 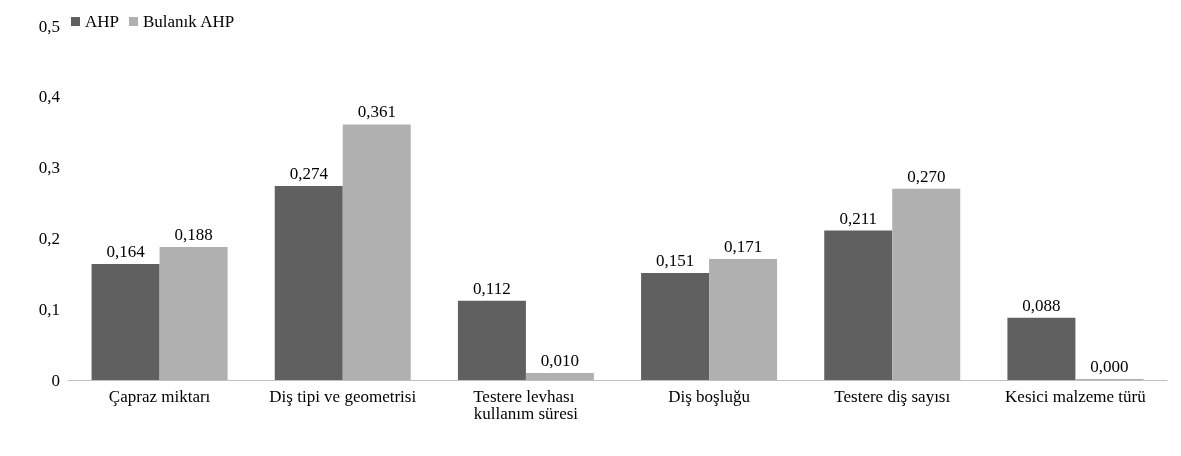 What do you see at coordinates (376, 112) in the screenshot?
I see `data-label: 0,361` at bounding box center [376, 112].